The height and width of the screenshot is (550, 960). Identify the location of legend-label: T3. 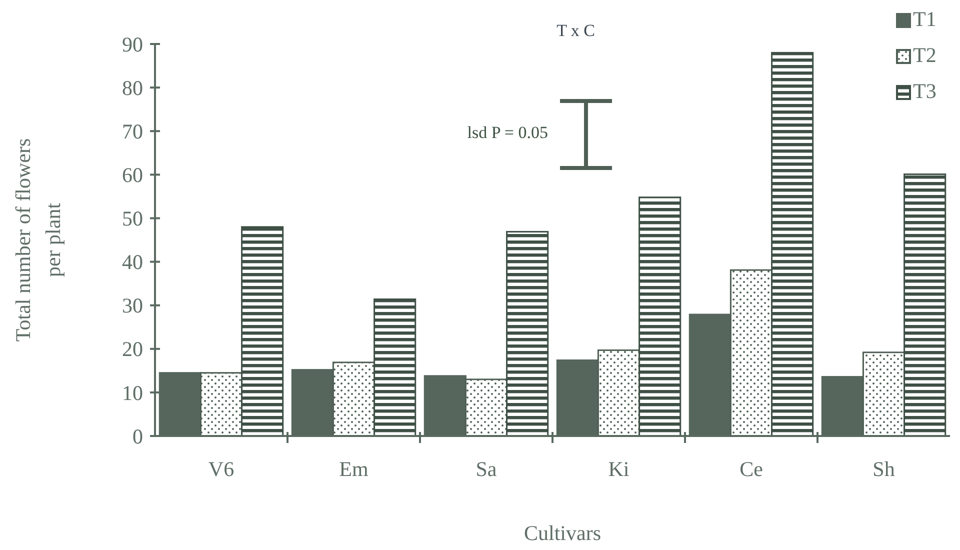
(924, 91).